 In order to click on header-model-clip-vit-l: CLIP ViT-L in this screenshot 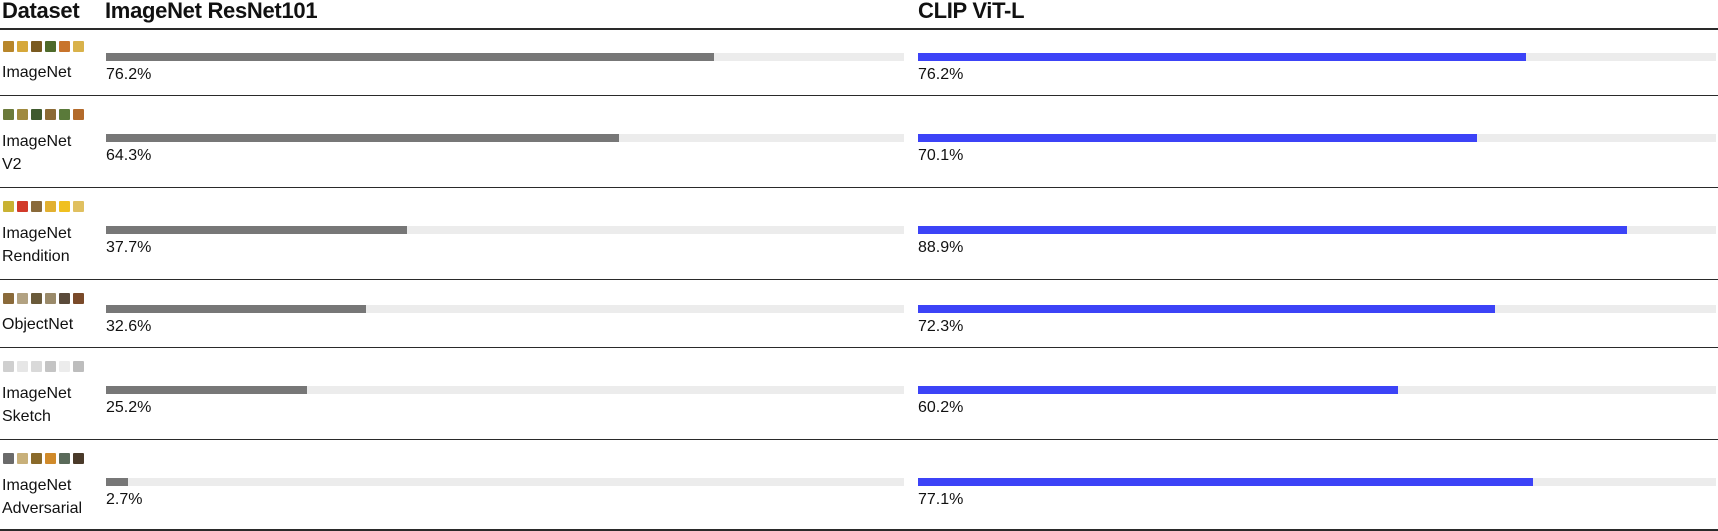, I will do `click(971, 11)`.